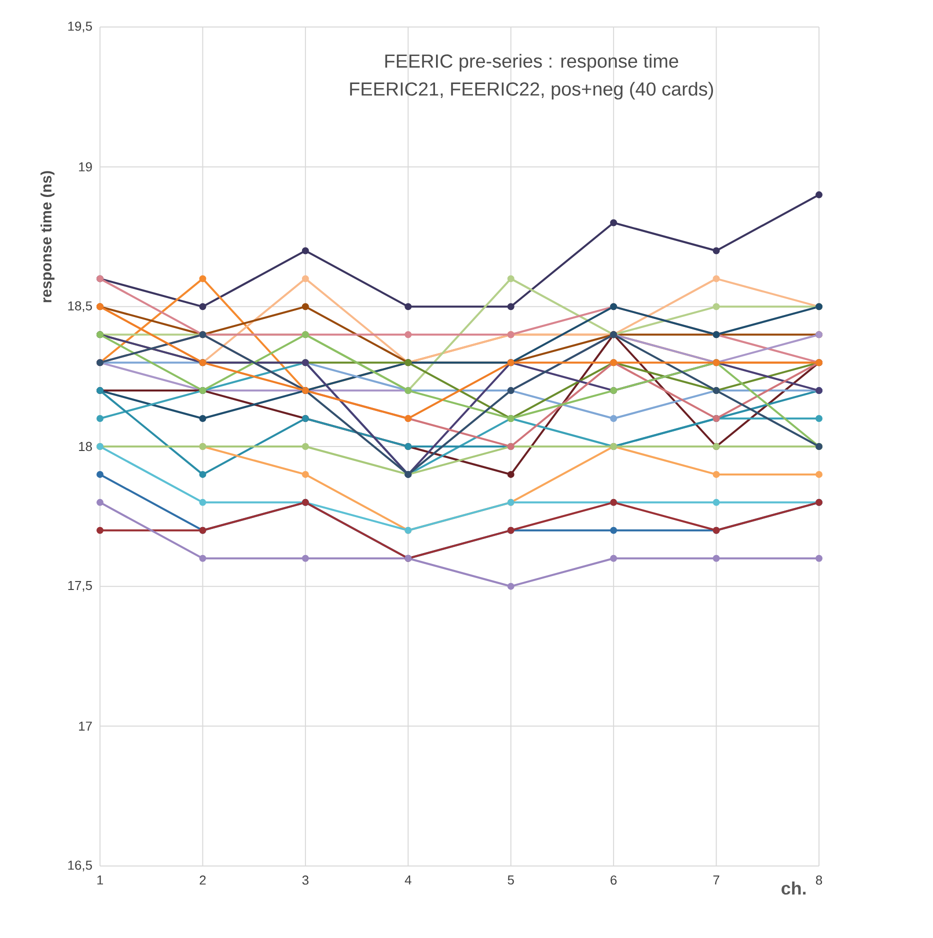 The height and width of the screenshot is (938, 933). I want to click on x-tick-label: 6, so click(613, 880).